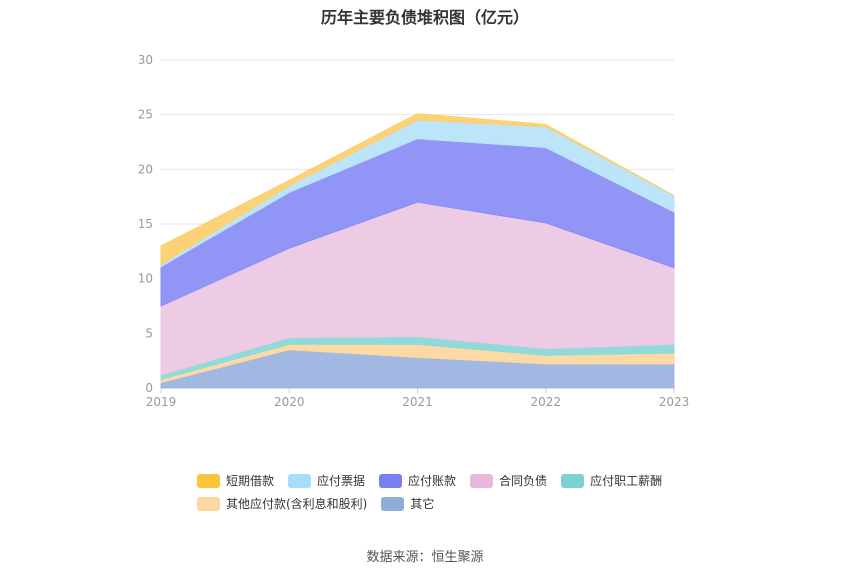 This screenshot has height=575, width=850. I want to click on legend-item: 短期借款, so click(235, 480).